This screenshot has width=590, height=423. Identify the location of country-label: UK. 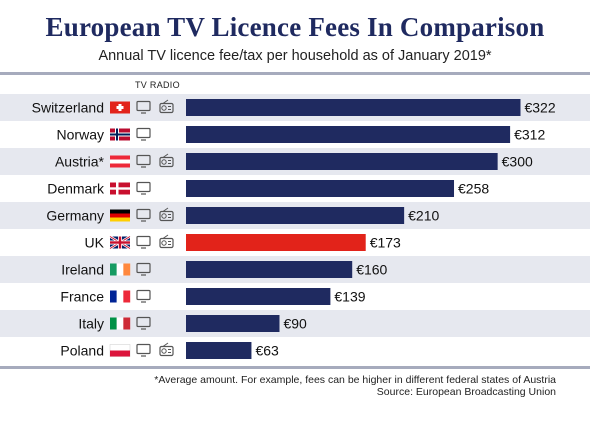
(95, 243).